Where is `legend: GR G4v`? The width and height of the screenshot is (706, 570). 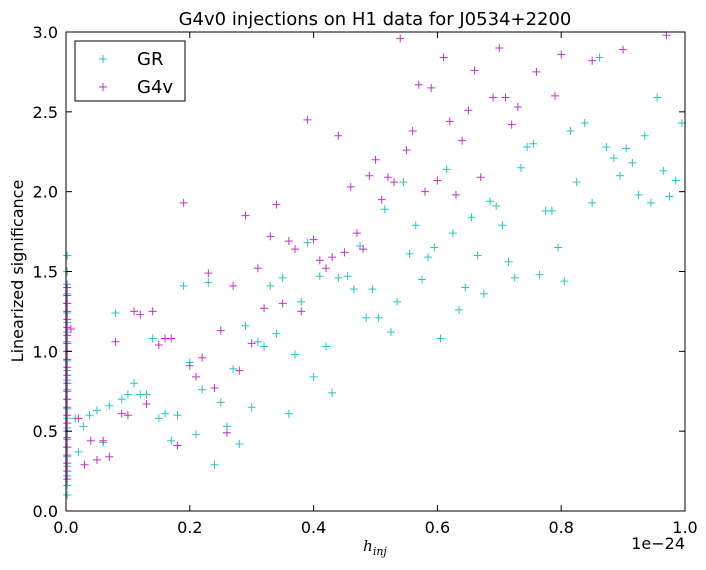 legend: GR G4v is located at coordinates (130, 71).